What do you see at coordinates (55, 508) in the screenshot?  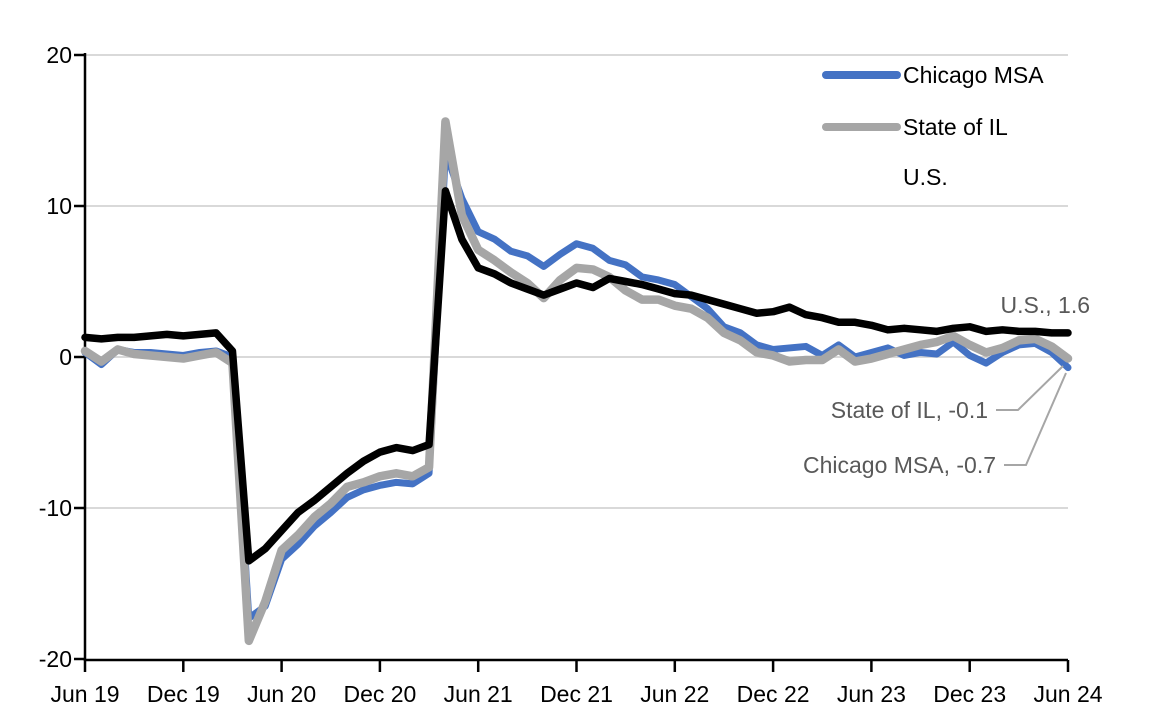 I see `y-tick-label: -10` at bounding box center [55, 508].